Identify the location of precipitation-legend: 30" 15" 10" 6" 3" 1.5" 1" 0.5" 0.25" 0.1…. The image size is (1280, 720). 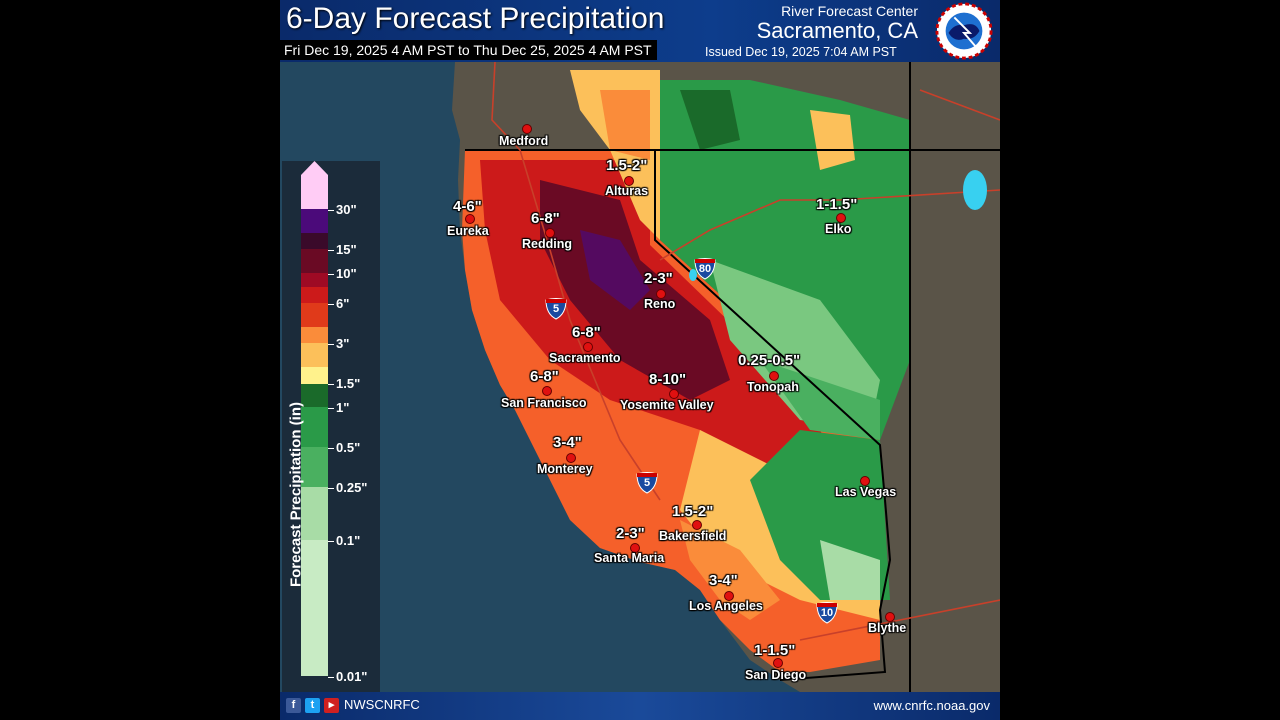
(331, 426).